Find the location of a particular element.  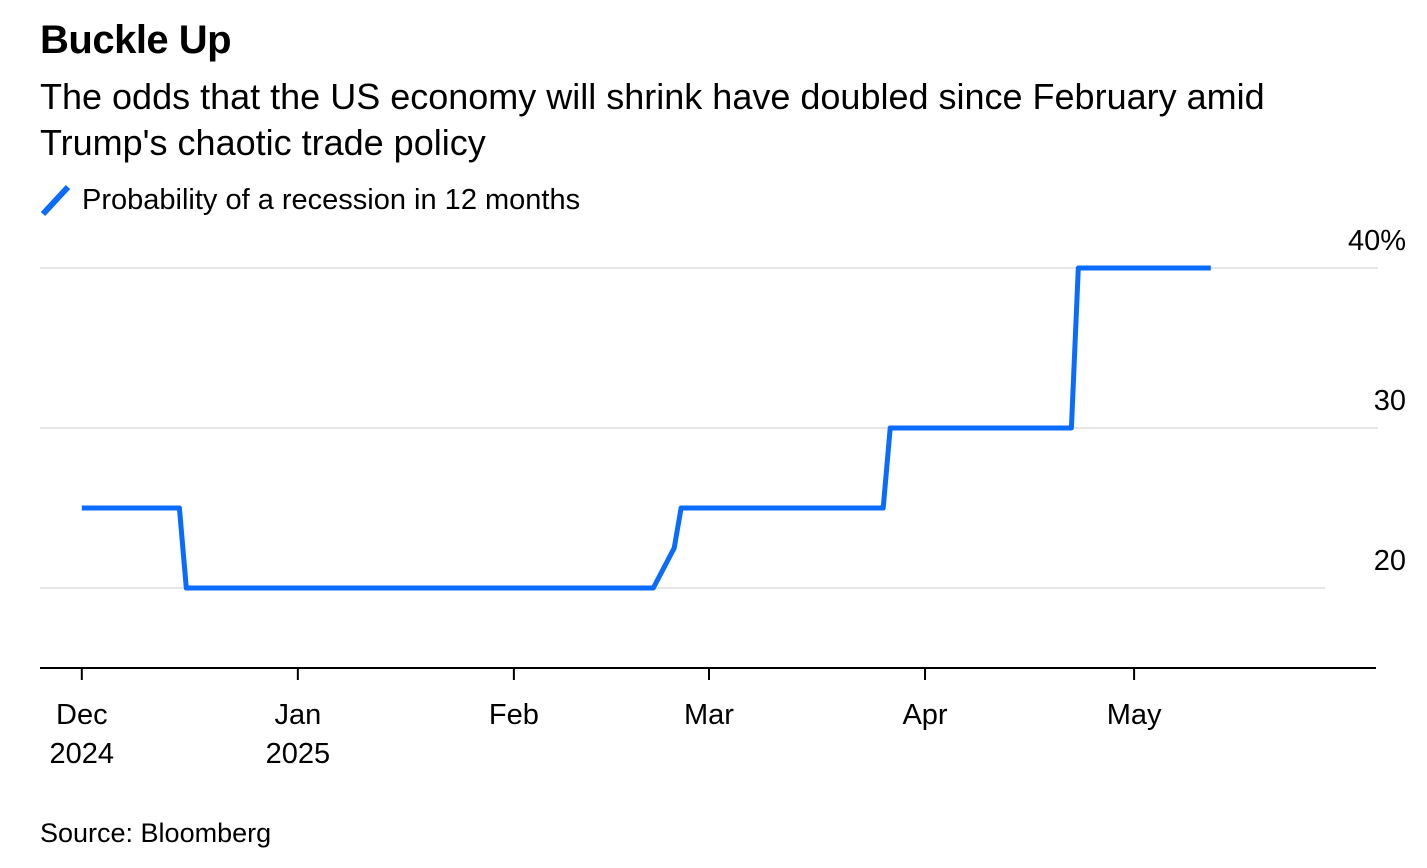

x-tick-year-label: 2024 is located at coordinates (82, 754).